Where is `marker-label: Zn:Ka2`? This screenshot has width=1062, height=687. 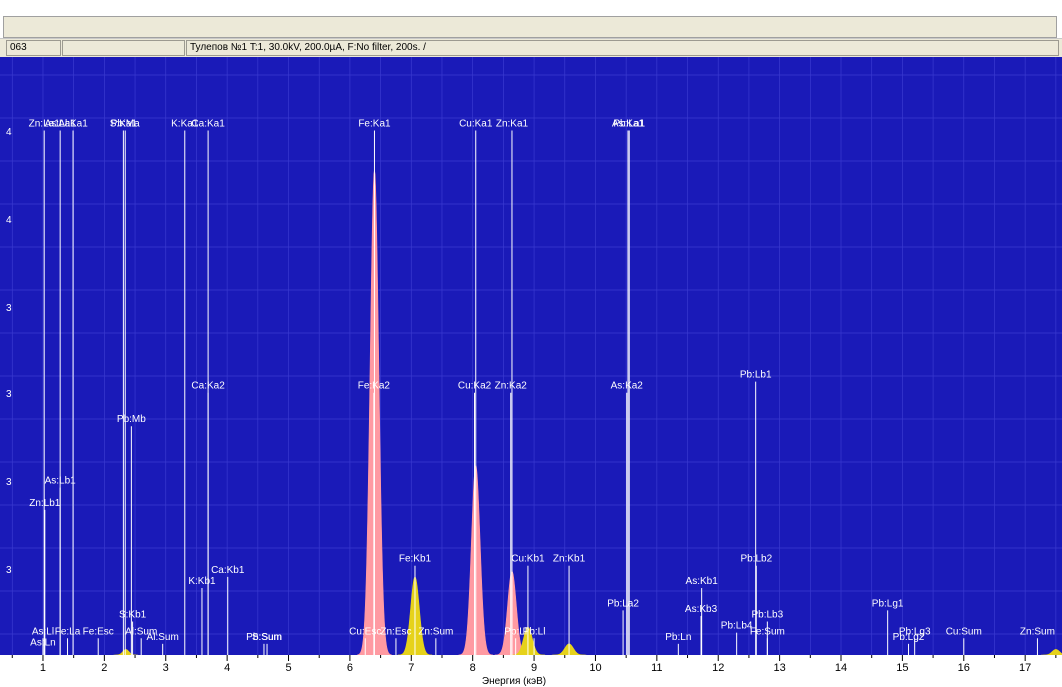 marker-label: Zn:Ka2 is located at coordinates (511, 386).